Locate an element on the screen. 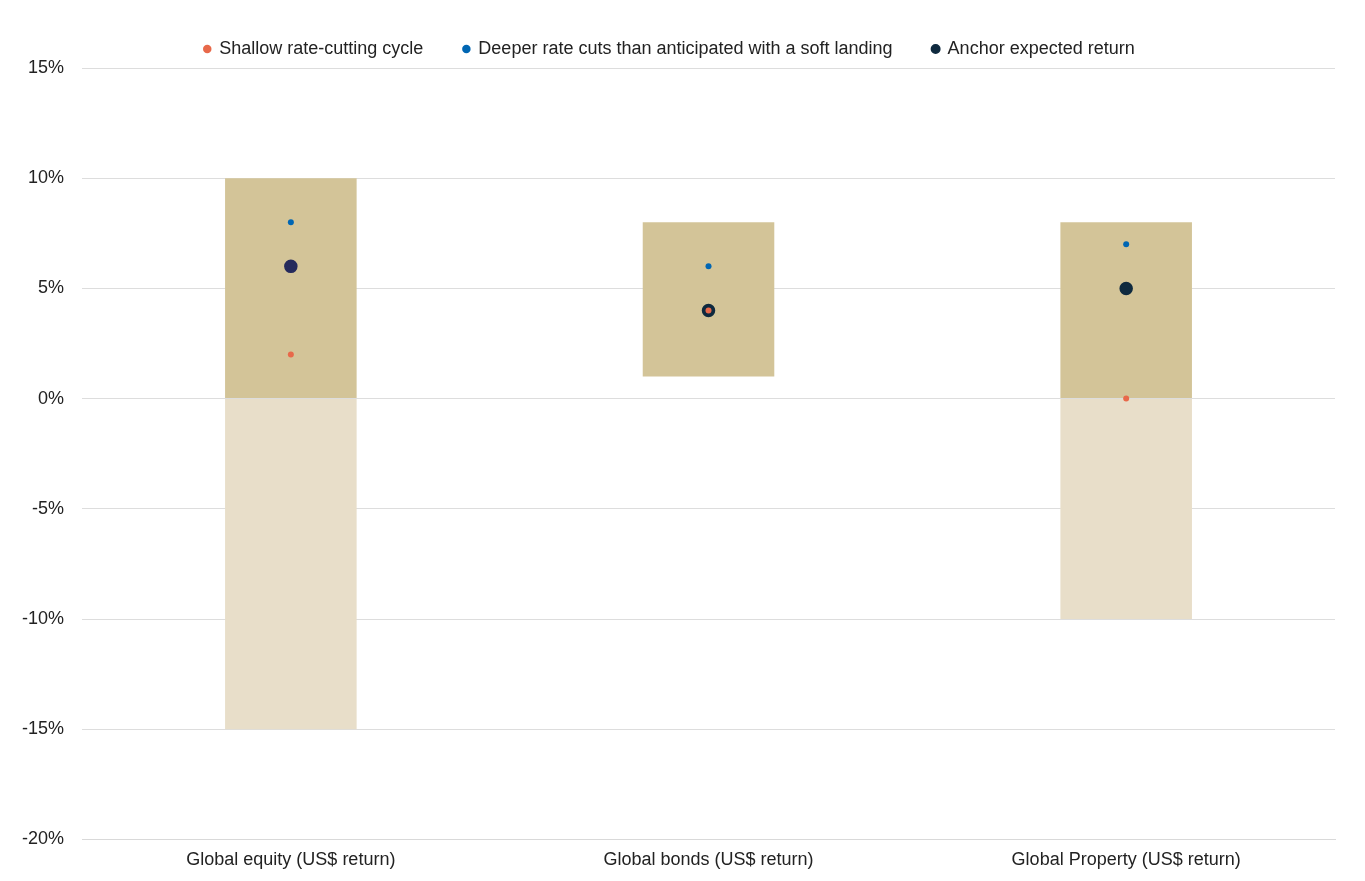  legend-label: Deeper rate cuts than anticipated with a soft landing is located at coordinates (685, 47).